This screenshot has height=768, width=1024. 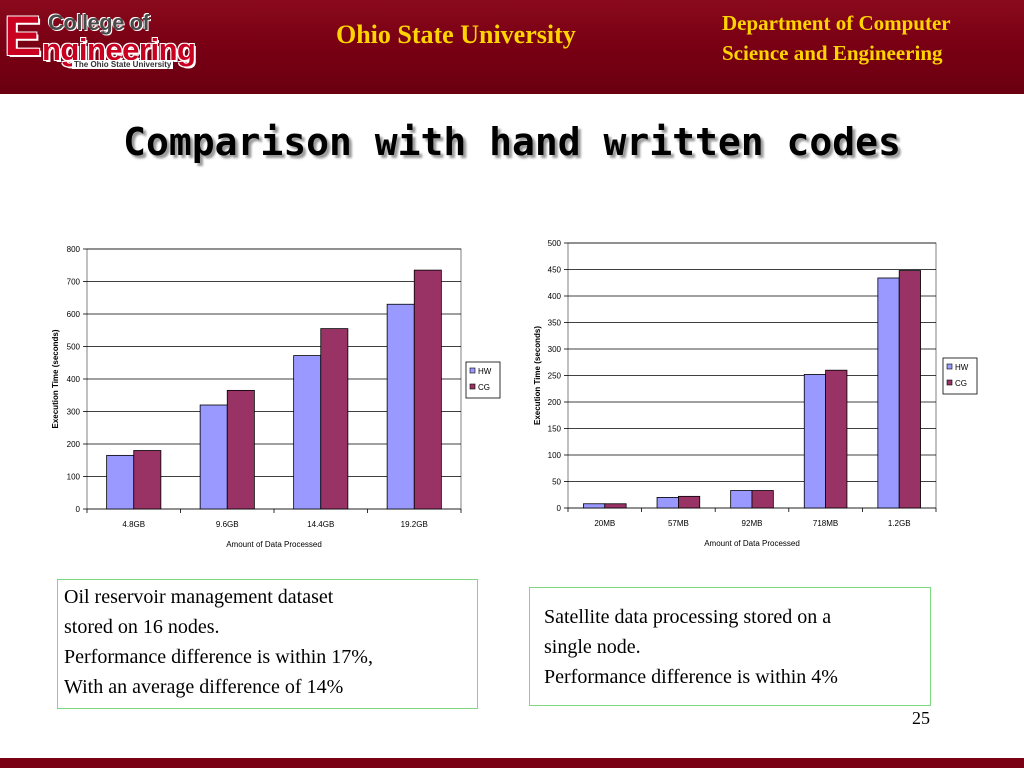 What do you see at coordinates (691, 677) in the screenshot?
I see `note-line: Performance difference is within 4%` at bounding box center [691, 677].